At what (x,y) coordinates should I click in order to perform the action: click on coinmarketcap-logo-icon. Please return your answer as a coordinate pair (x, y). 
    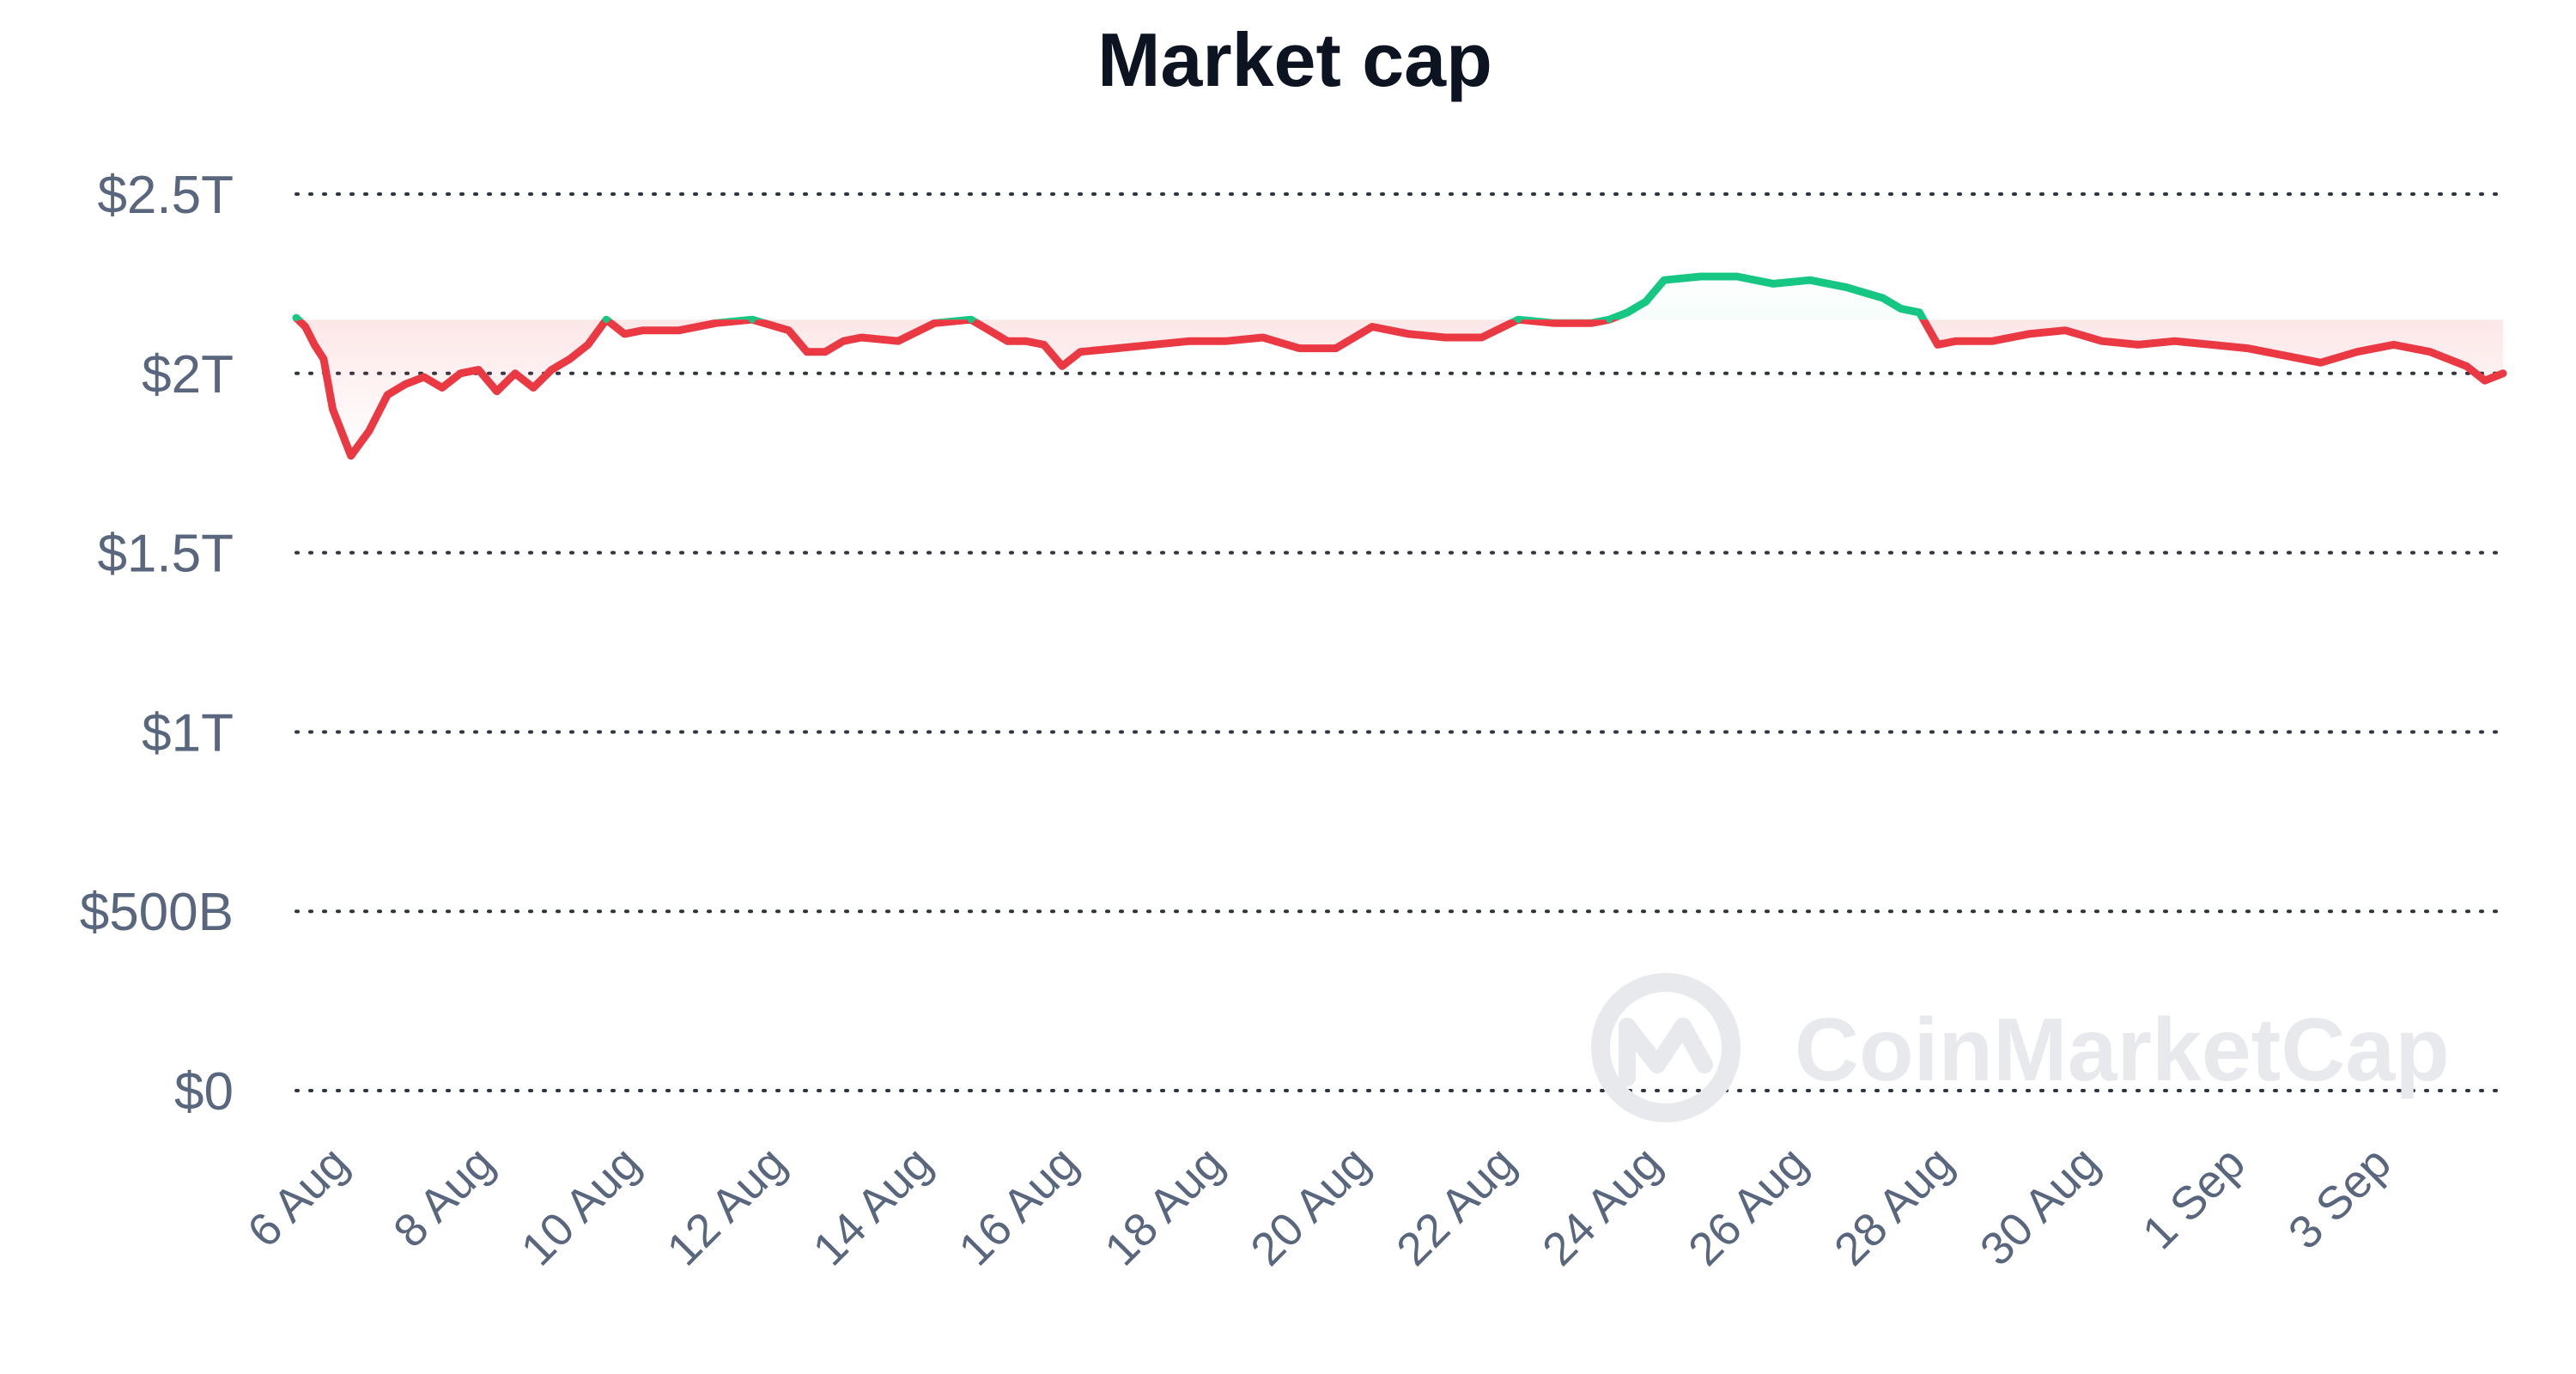
    Looking at the image, I should click on (1666, 1047).